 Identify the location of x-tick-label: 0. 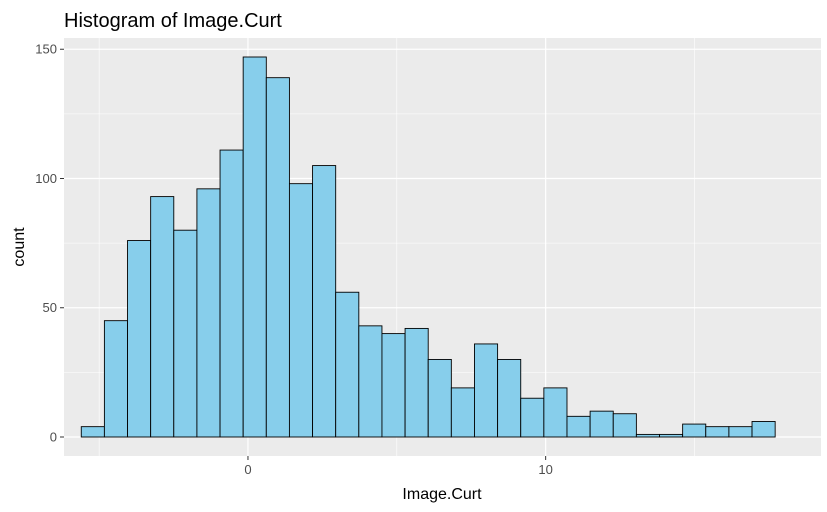
(247, 469).